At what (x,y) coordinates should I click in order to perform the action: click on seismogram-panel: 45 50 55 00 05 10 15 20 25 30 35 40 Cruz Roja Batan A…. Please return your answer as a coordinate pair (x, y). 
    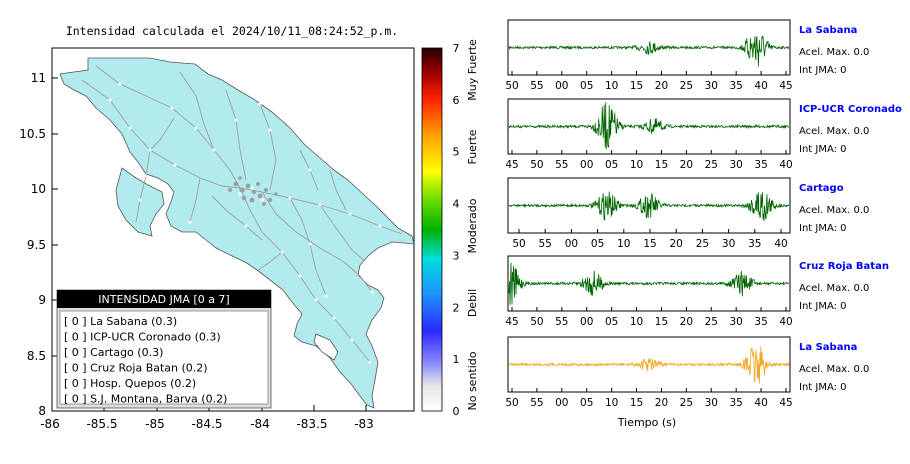
    Looking at the image, I should click on (697, 291).